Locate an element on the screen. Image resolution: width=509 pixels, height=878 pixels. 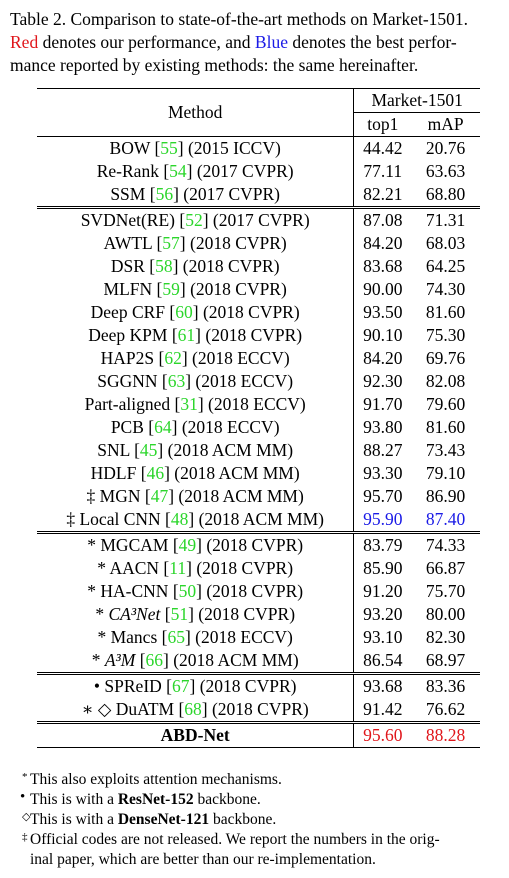
caption-blue-word: Blue is located at coordinates (271, 42).